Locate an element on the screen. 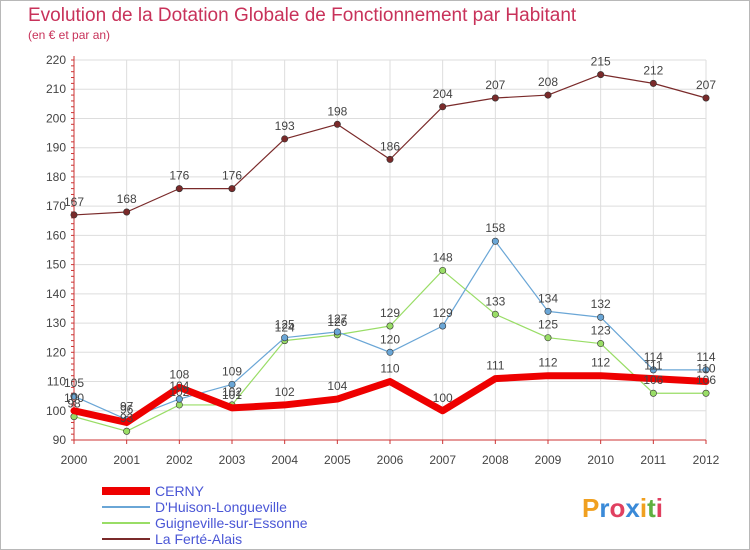 The width and height of the screenshot is (750, 550). x-tick-label: 2012 is located at coordinates (706, 460).